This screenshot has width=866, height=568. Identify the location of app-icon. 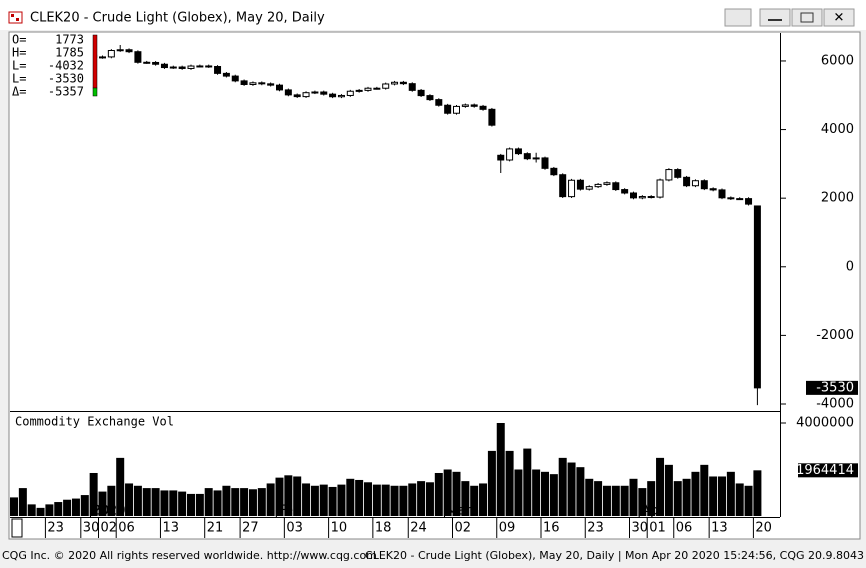
(15, 17).